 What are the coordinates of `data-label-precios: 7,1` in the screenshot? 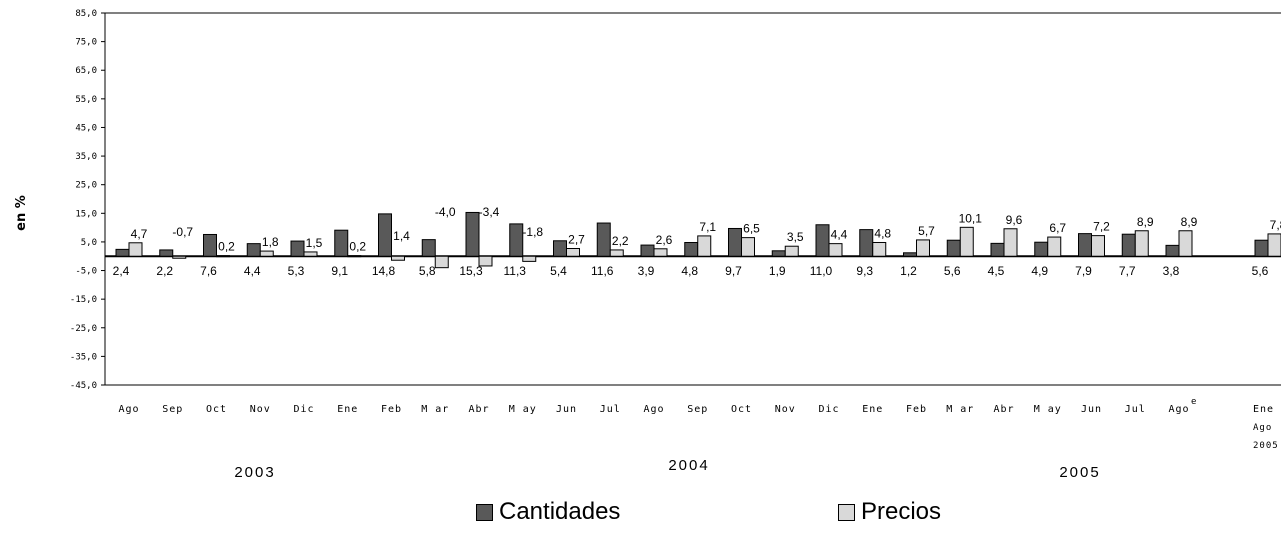 It's located at (707, 227).